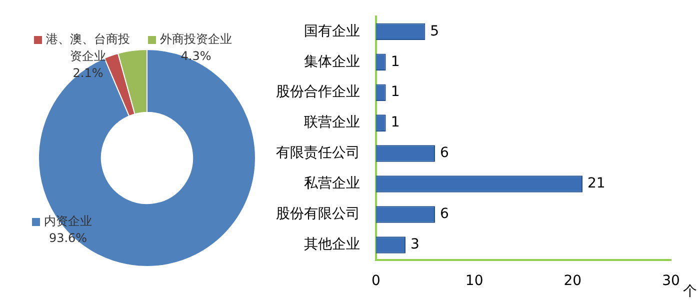  I want to click on x-axis-title: 个, so click(690, 292).